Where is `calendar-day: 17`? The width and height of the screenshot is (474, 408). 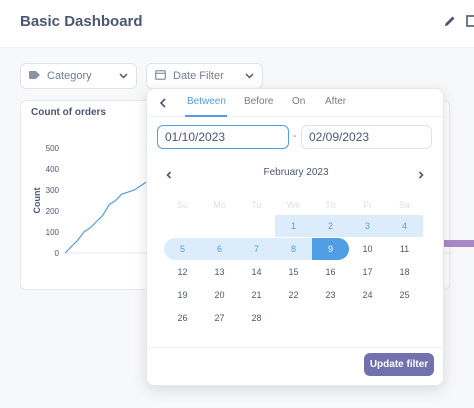
calendar-day: 17 is located at coordinates (367, 272).